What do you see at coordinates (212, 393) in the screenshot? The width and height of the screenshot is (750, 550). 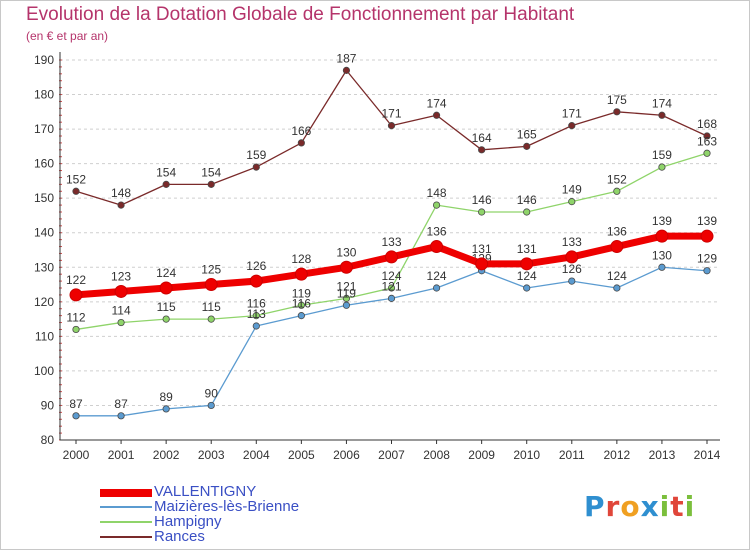 I see `data-label: 90` at bounding box center [212, 393].